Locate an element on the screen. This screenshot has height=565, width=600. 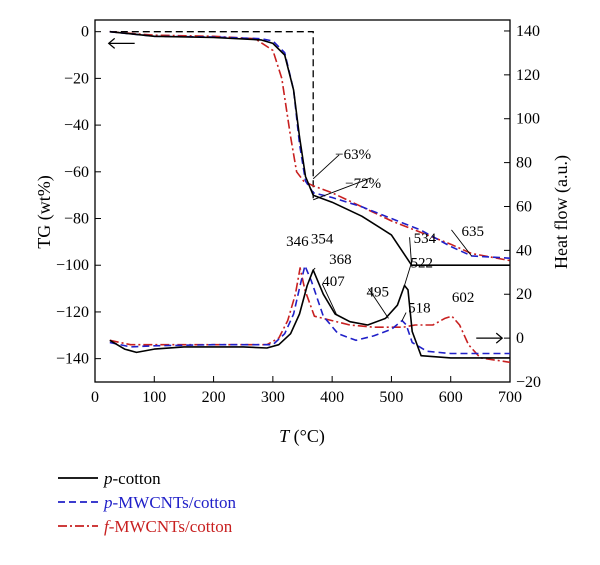
y-left-tick-label: −60 is located at coordinates (76, 172).